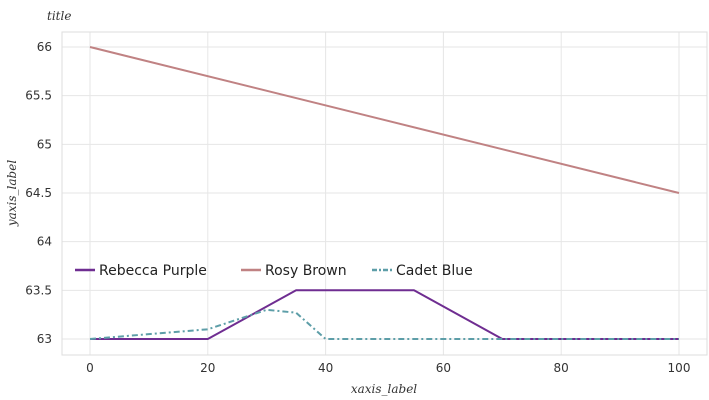  Describe the element at coordinates (44, 144) in the screenshot. I see `y-tick-label: 65` at that location.